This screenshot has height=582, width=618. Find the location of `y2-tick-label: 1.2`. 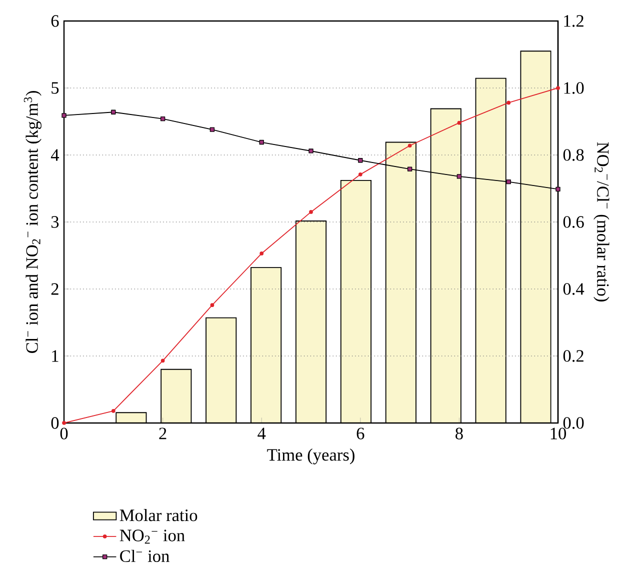

y2-tick-label: 1.2 is located at coordinates (574, 21).